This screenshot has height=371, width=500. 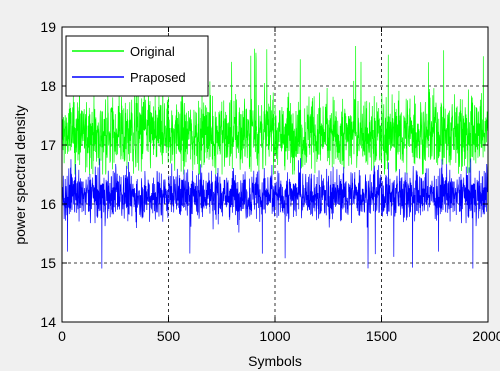 I want to click on x-tick-label: 500, so click(x=169, y=336).